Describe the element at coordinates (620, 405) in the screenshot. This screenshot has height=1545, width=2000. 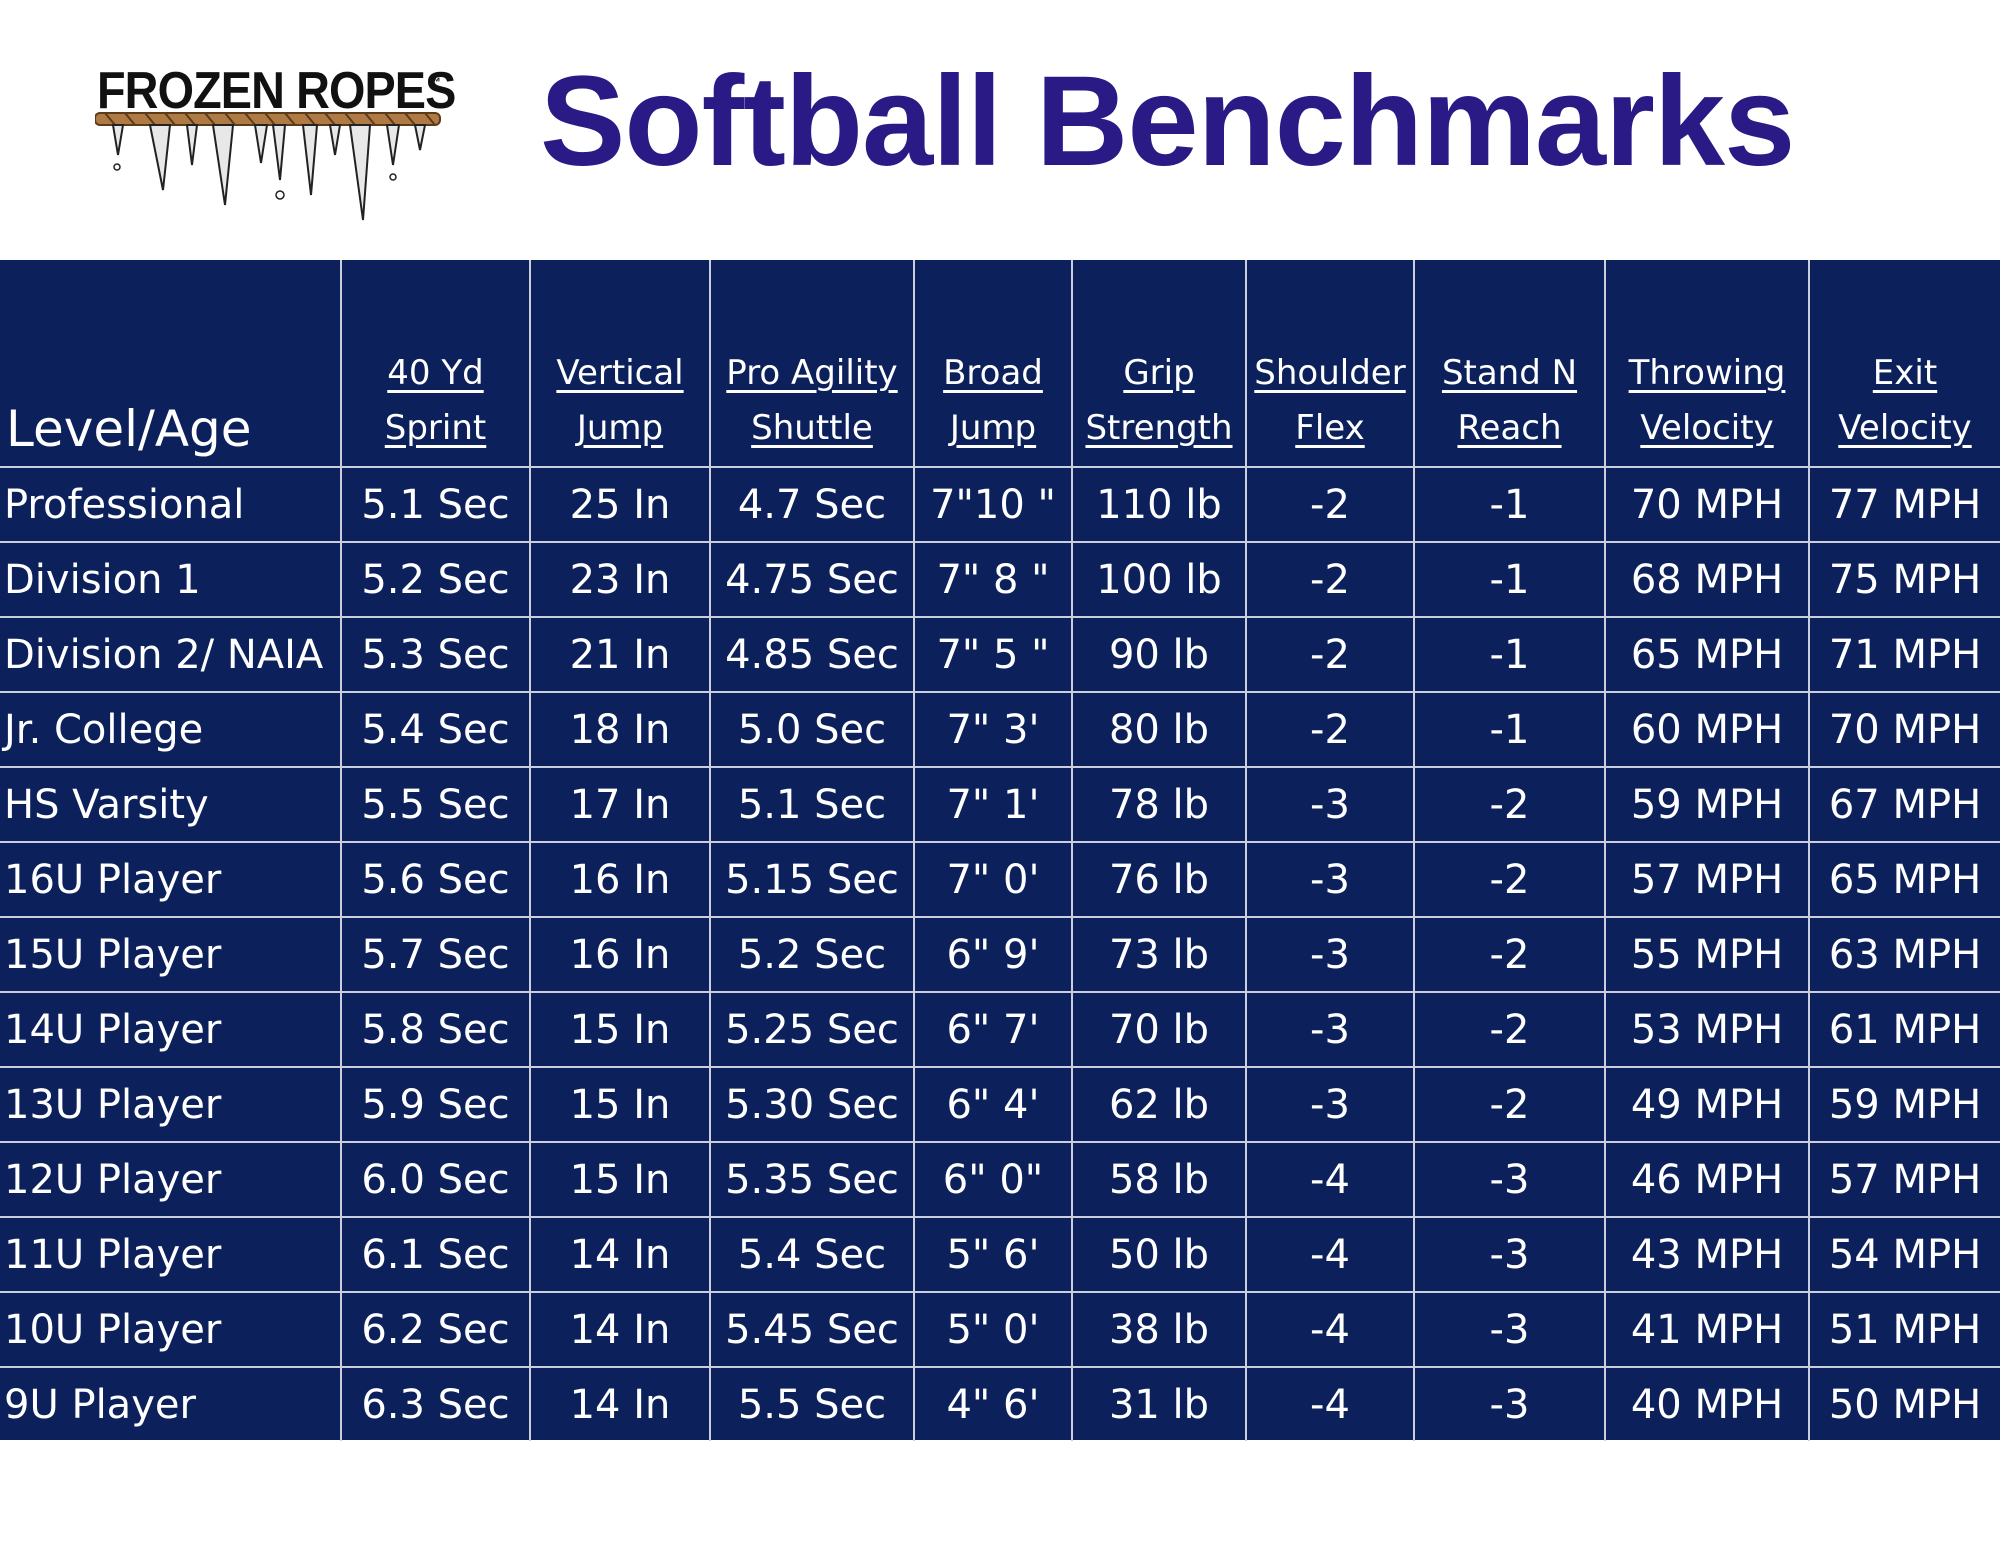
I see `column-header-wrap: Vertical Jump` at that location.